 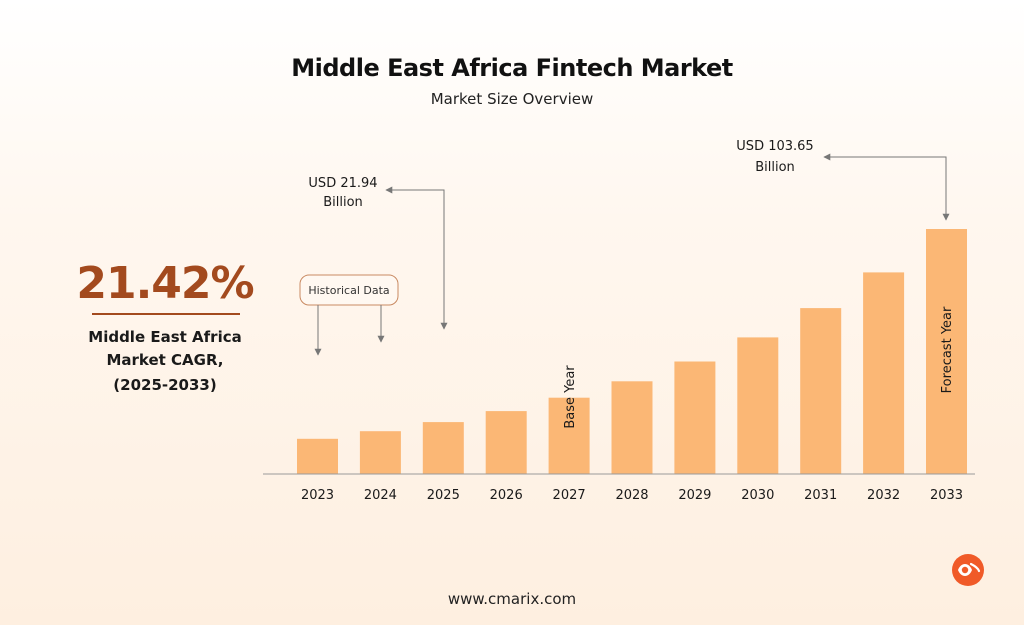 What do you see at coordinates (443, 448) in the screenshot?
I see `bar-2025` at bounding box center [443, 448].